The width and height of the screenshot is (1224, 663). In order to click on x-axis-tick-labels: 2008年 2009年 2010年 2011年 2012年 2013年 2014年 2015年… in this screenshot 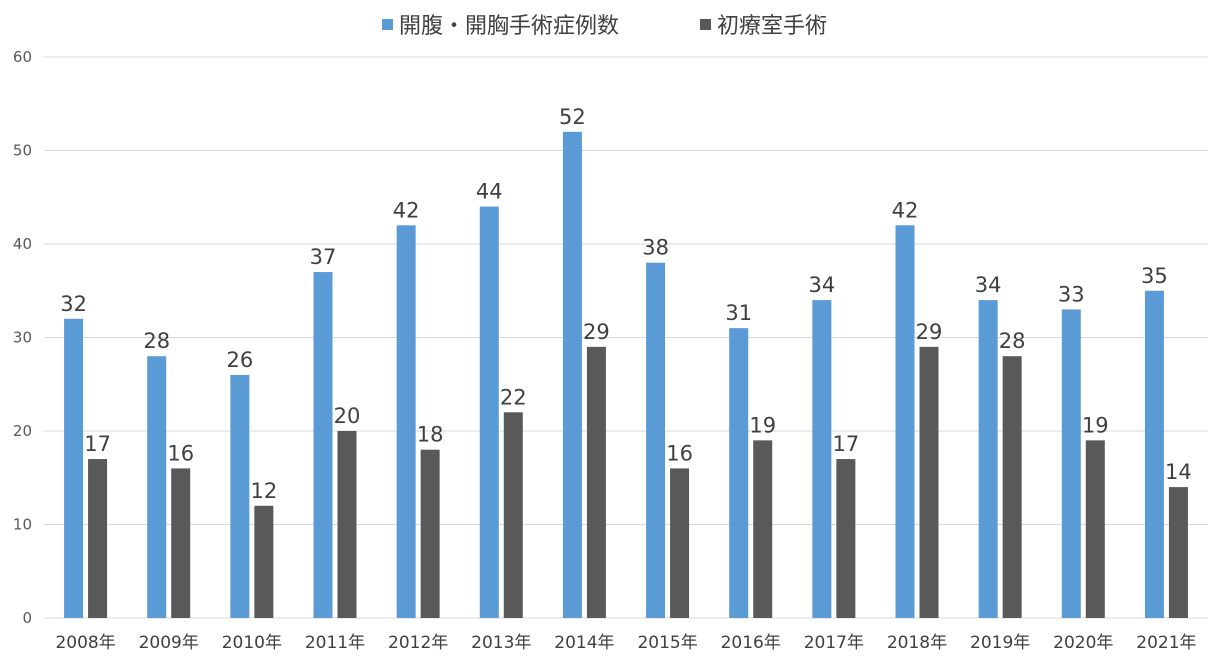, I will do `click(625, 643)`.